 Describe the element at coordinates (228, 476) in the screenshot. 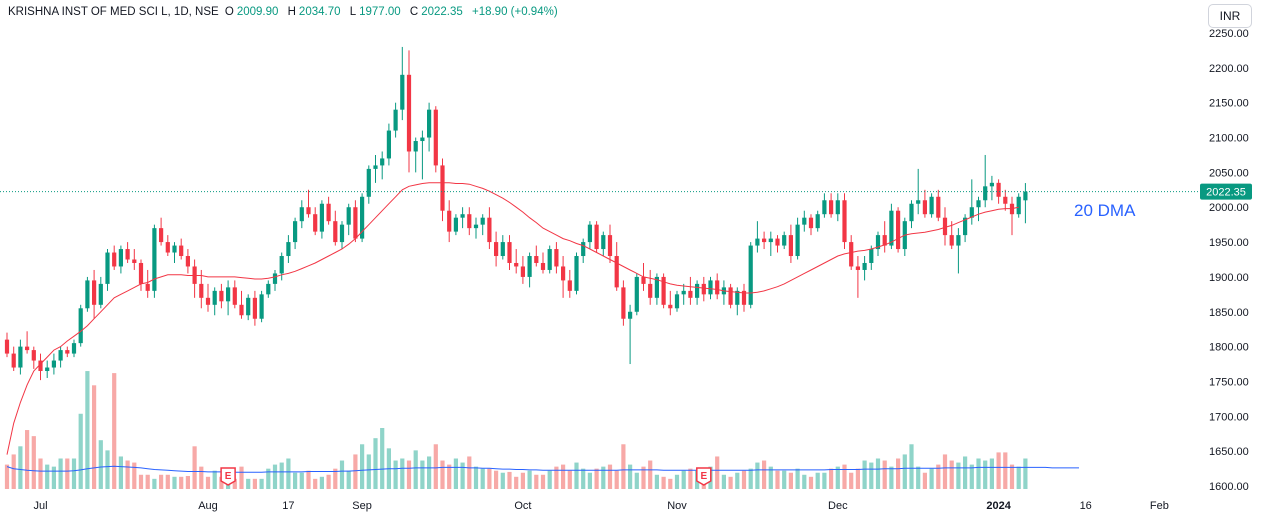

I see `earnings-shield` at that location.